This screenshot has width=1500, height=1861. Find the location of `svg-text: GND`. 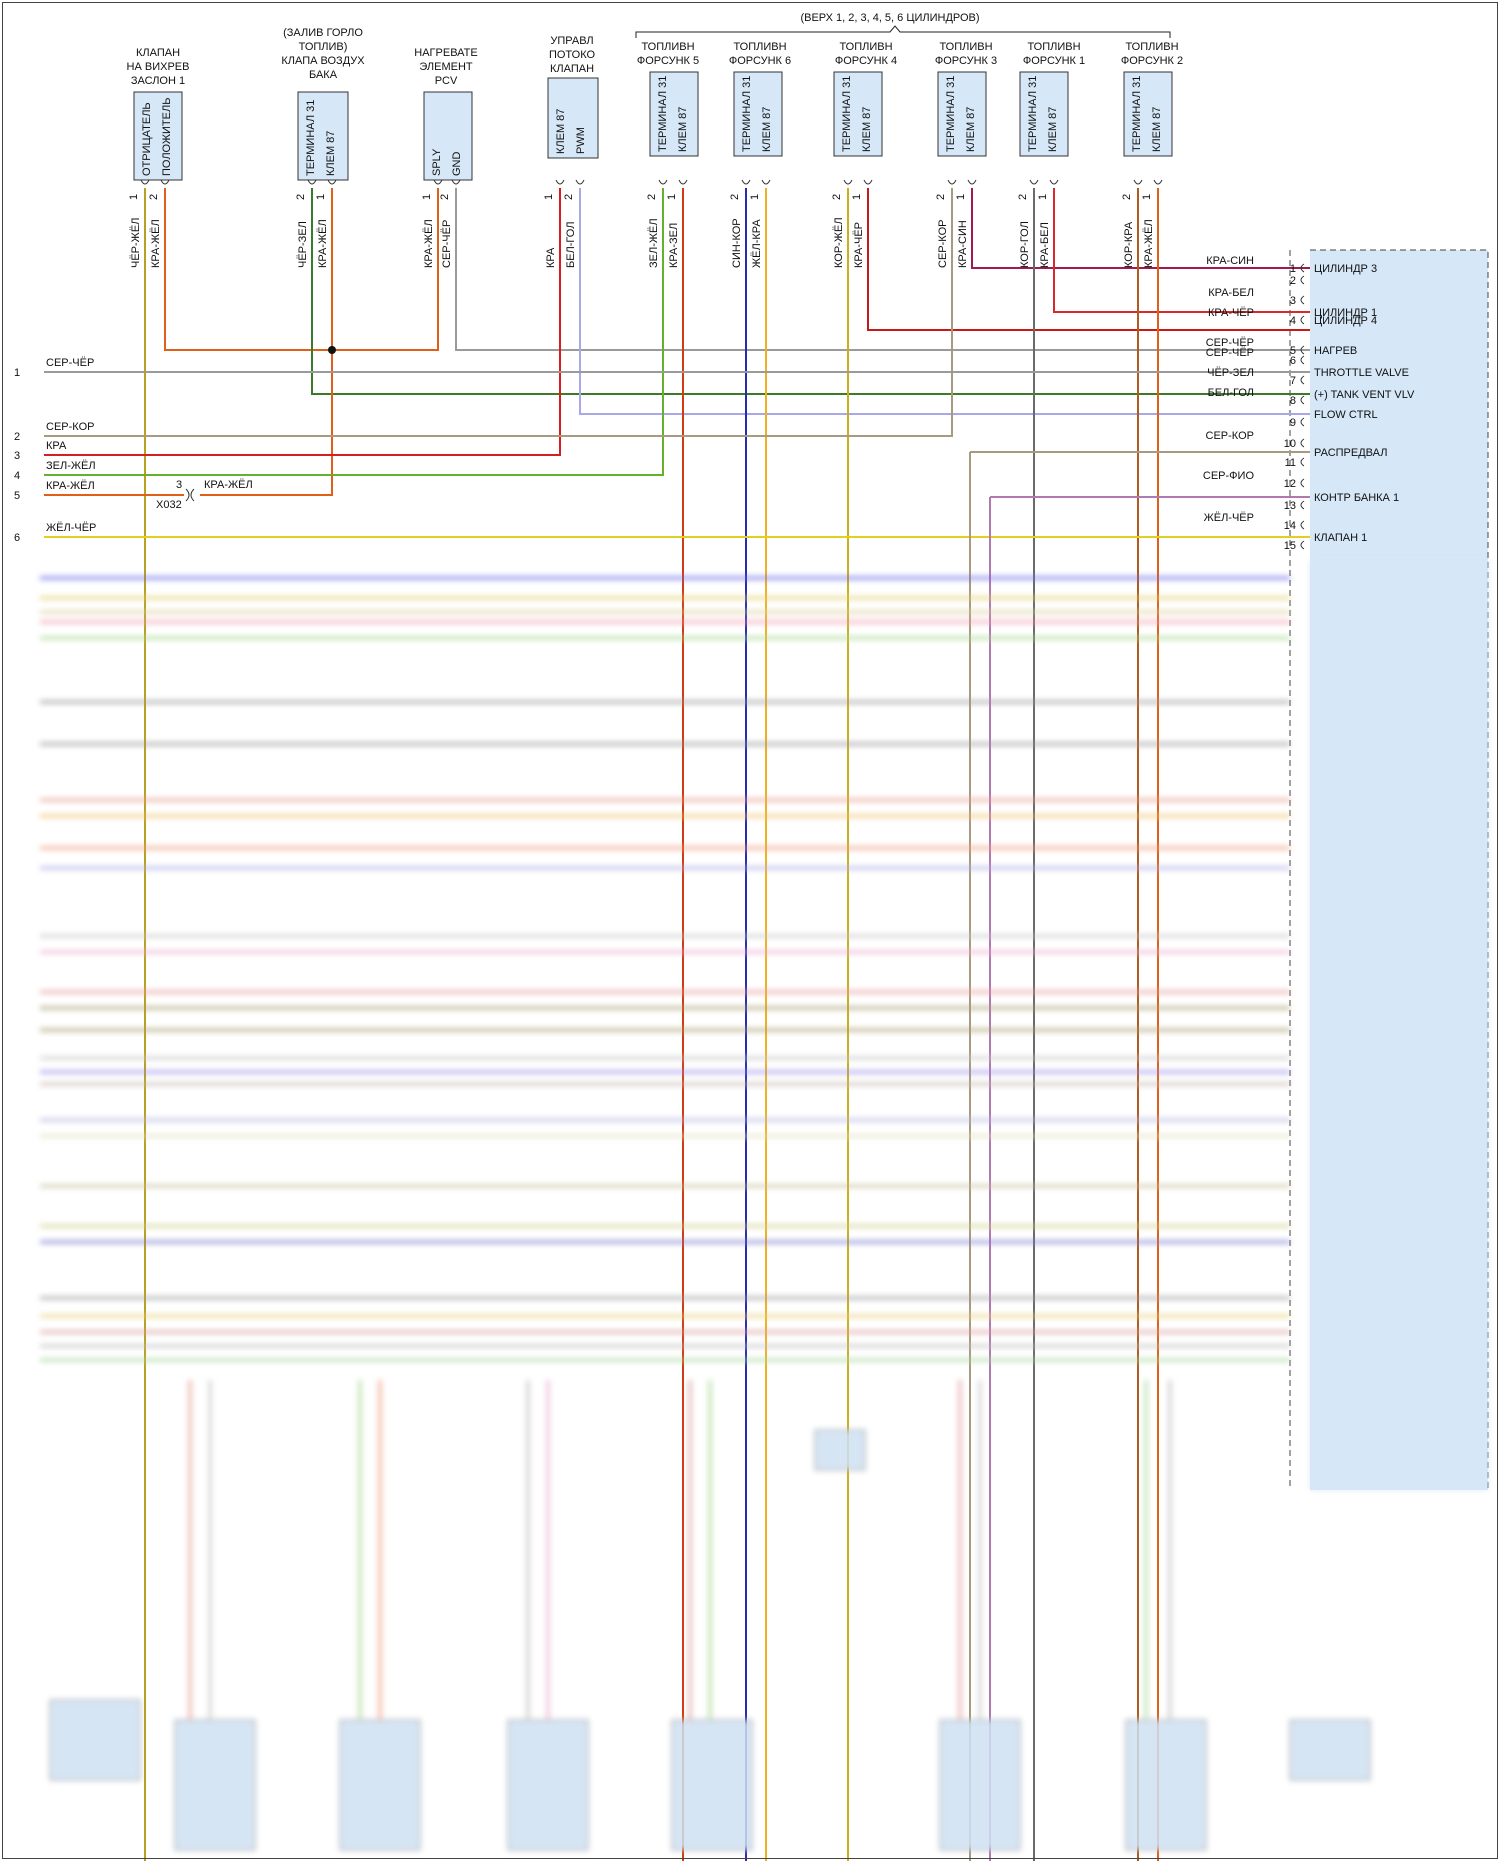

svg-text: GND is located at coordinates (457, 164).